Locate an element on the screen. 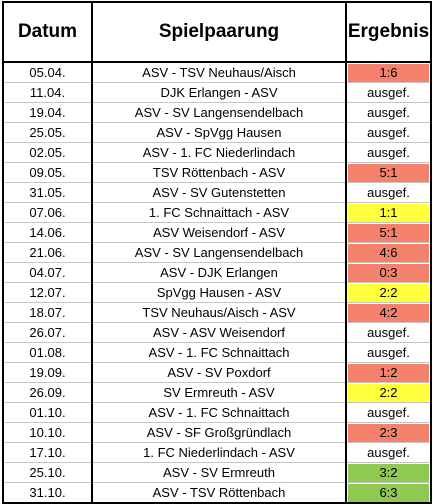 The height and width of the screenshot is (504, 433). table-row: 04.07. ASV - DJK Erlangen 0:3 is located at coordinates (217, 272).